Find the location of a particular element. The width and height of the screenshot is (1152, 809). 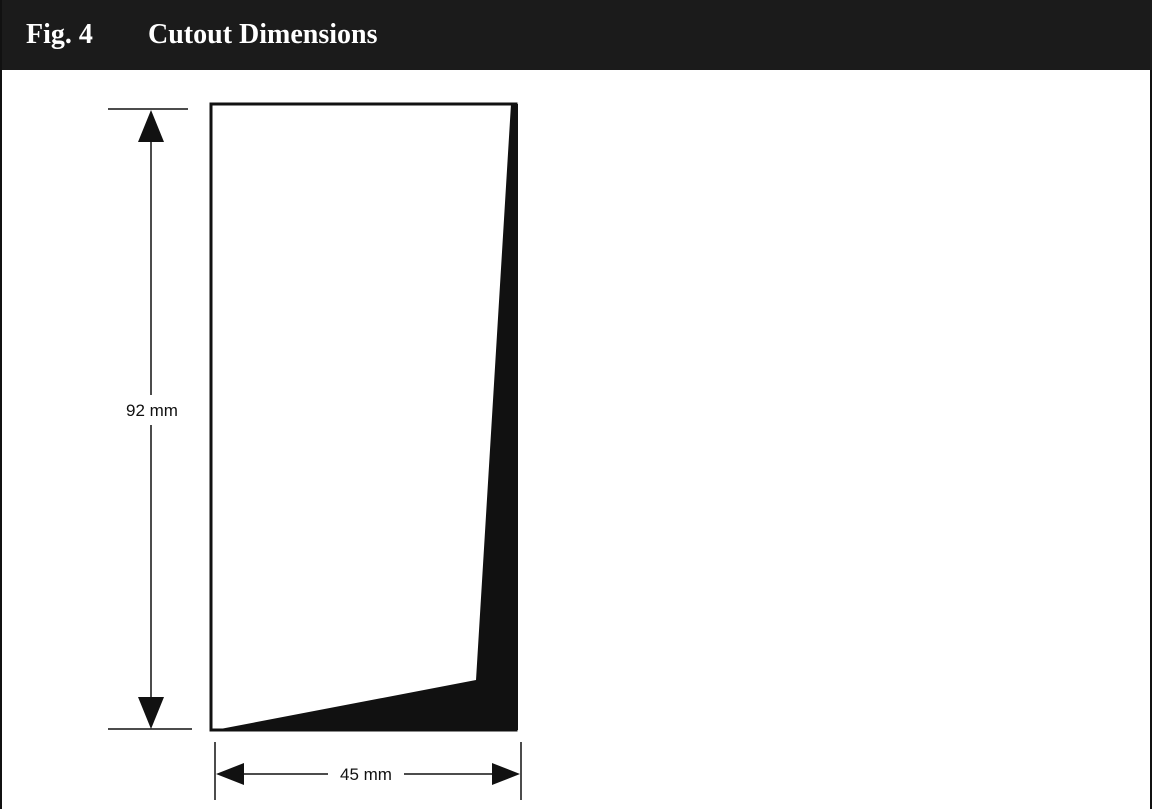

width-arrow-right is located at coordinates (506, 774).